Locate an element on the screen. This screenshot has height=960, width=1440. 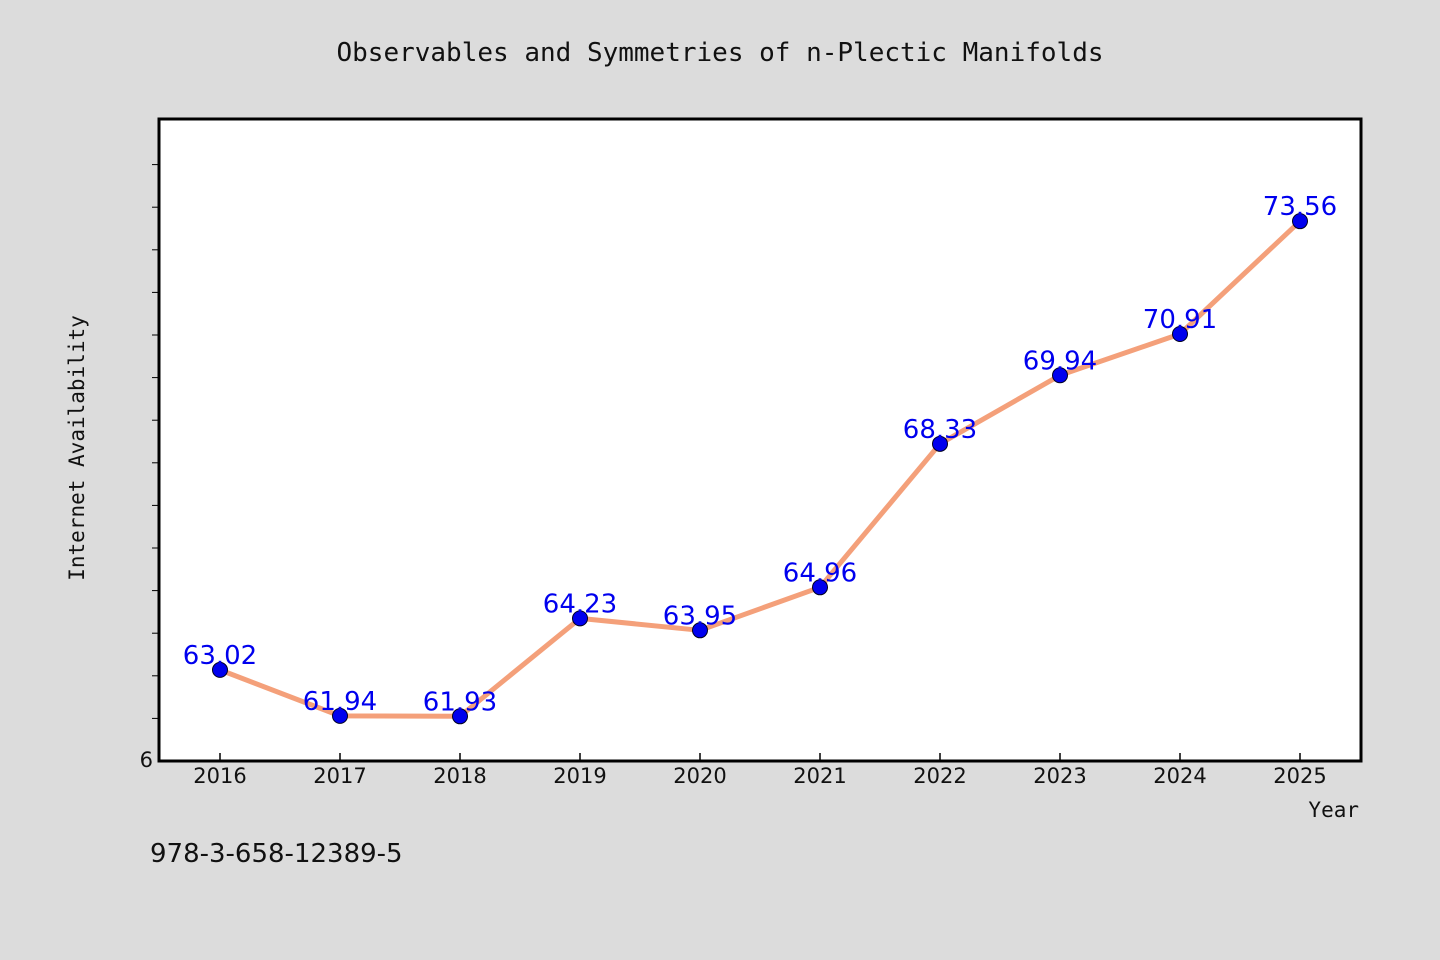
data-label: 63.95 is located at coordinates (700, 616).